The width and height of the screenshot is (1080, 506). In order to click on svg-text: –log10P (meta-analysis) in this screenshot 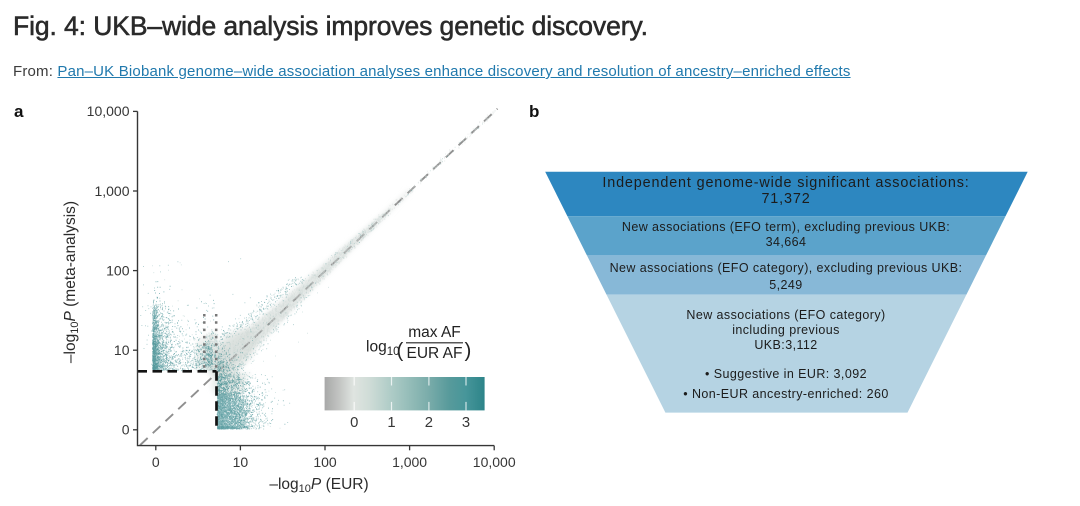, I will do `click(71, 282)`.